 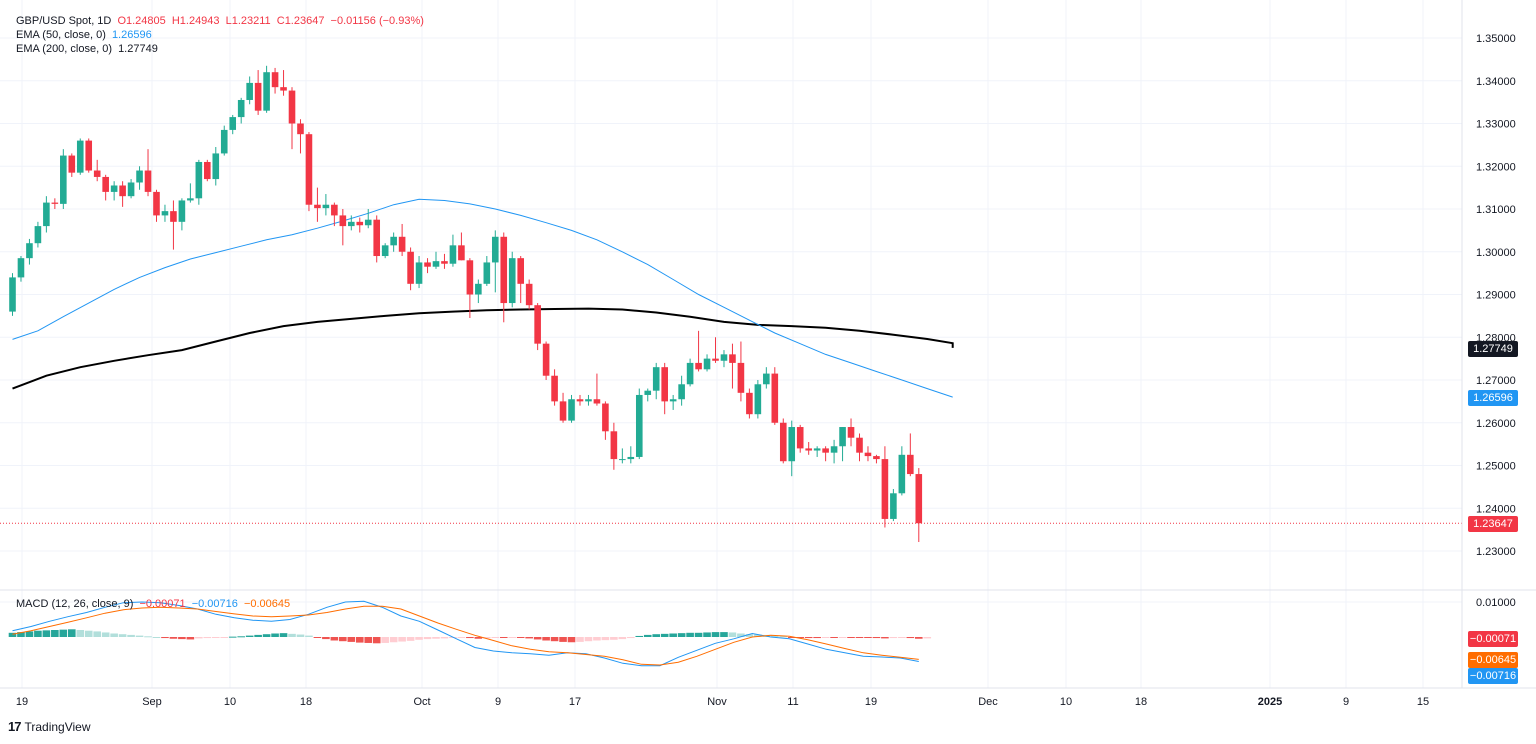 I want to click on price-tick-label: 1.33000, so click(x=1496, y=125).